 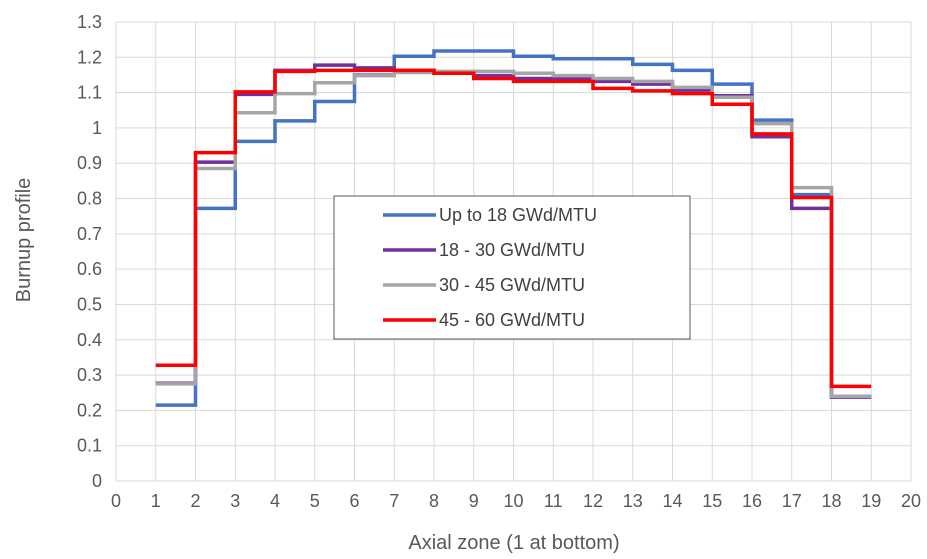 What do you see at coordinates (97, 128) in the screenshot?
I see `y-tick-label: 1` at bounding box center [97, 128].